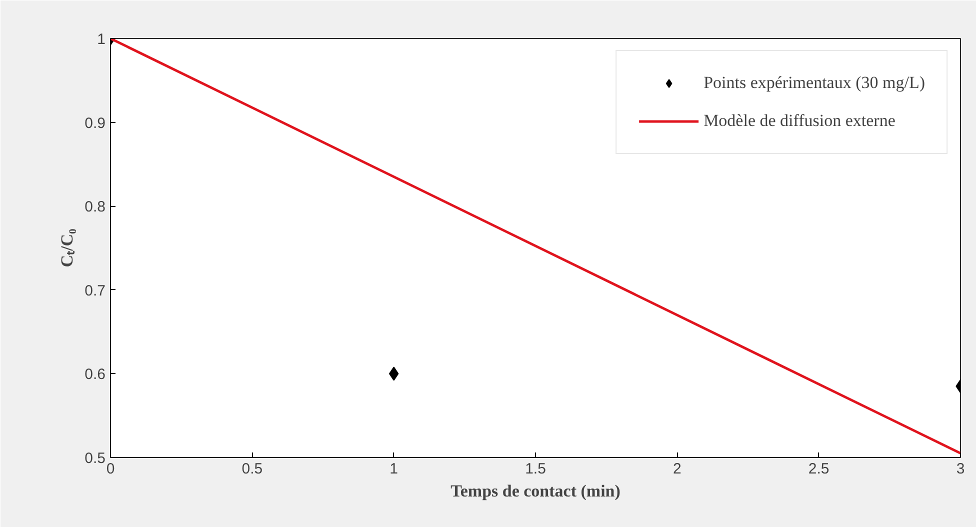  What do you see at coordinates (819, 469) in the screenshot?
I see `x-tick-label: 2.5` at bounding box center [819, 469].